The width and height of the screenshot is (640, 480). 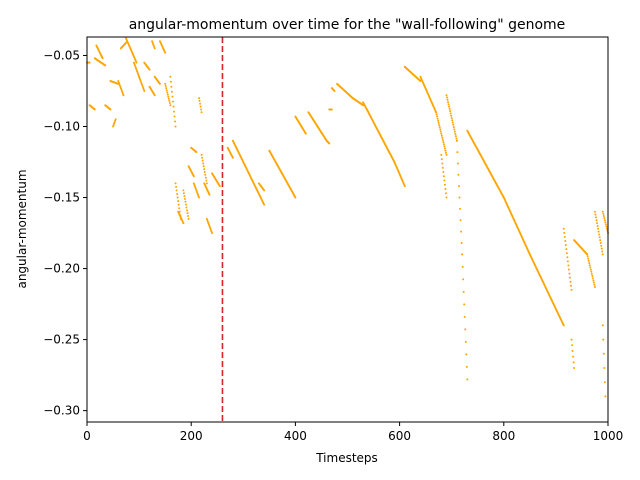 What do you see at coordinates (61, 55) in the screenshot?
I see `y-tick-label: −0.05` at bounding box center [61, 55].